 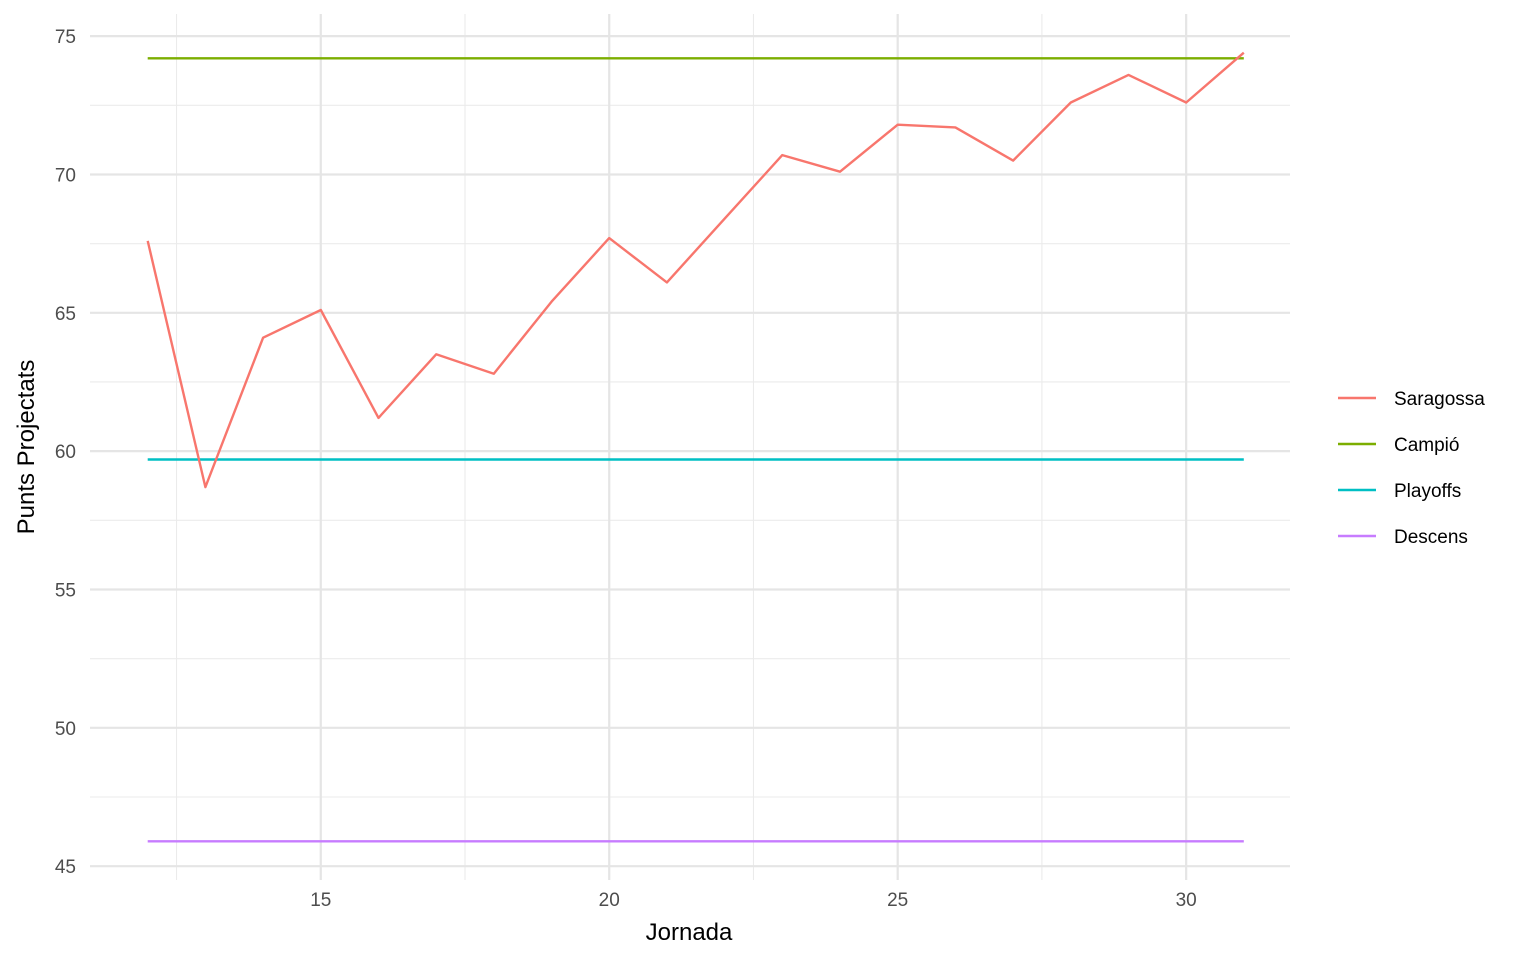 What do you see at coordinates (65, 729) in the screenshot?
I see `y-tick-label: 50` at bounding box center [65, 729].